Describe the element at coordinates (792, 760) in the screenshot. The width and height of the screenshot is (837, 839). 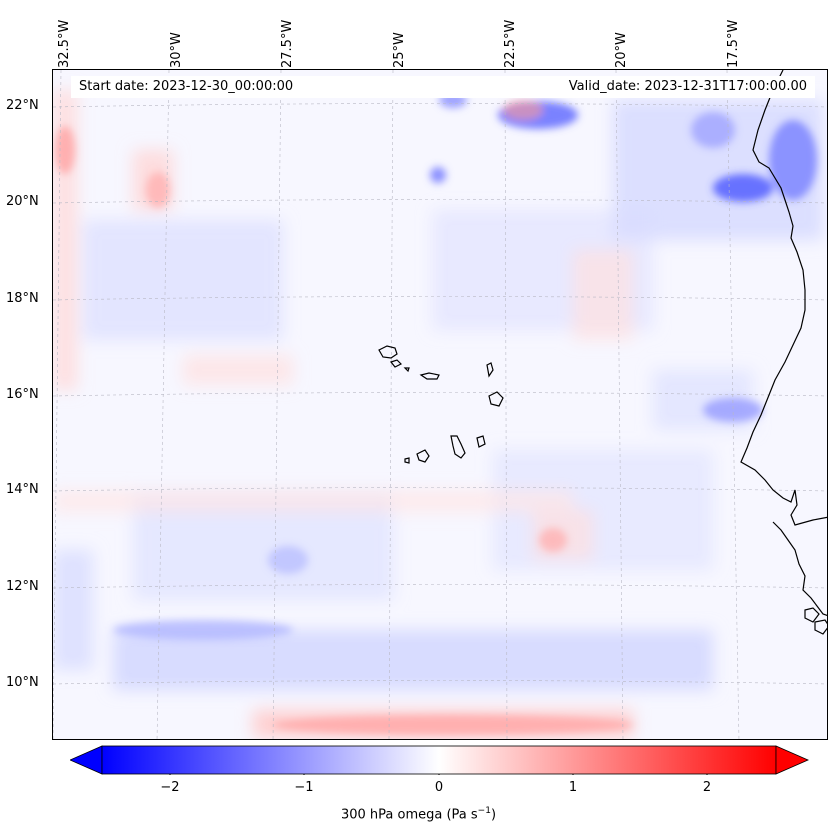
I see `colorbar-extend-high` at that location.